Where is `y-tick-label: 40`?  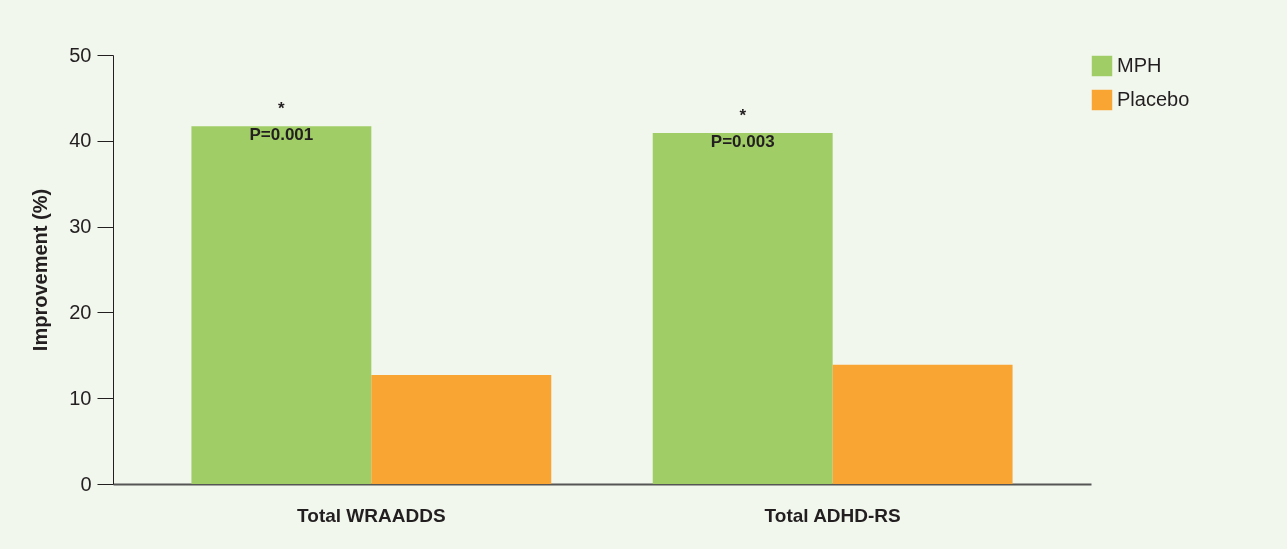
y-tick-label: 40 is located at coordinates (80, 140).